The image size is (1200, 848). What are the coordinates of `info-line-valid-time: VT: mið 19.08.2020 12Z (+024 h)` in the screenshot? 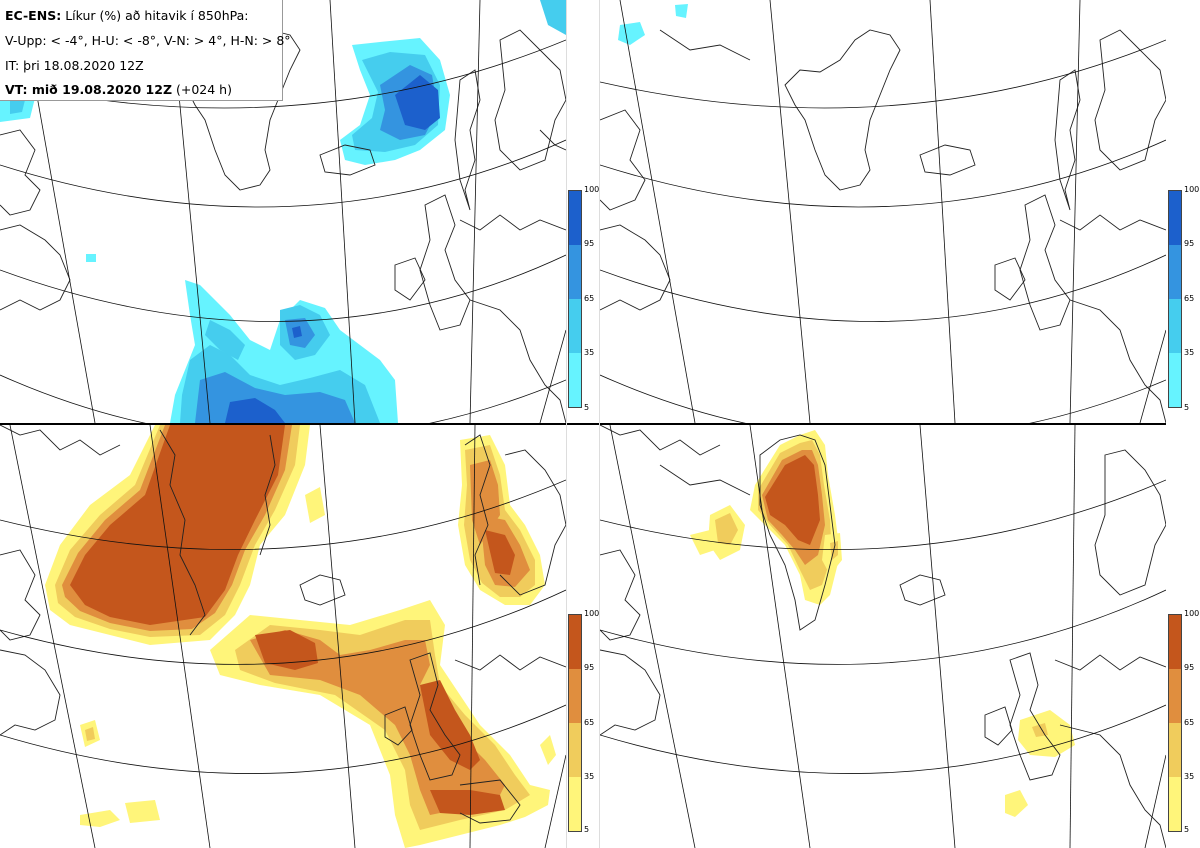 It's located at (118, 89).